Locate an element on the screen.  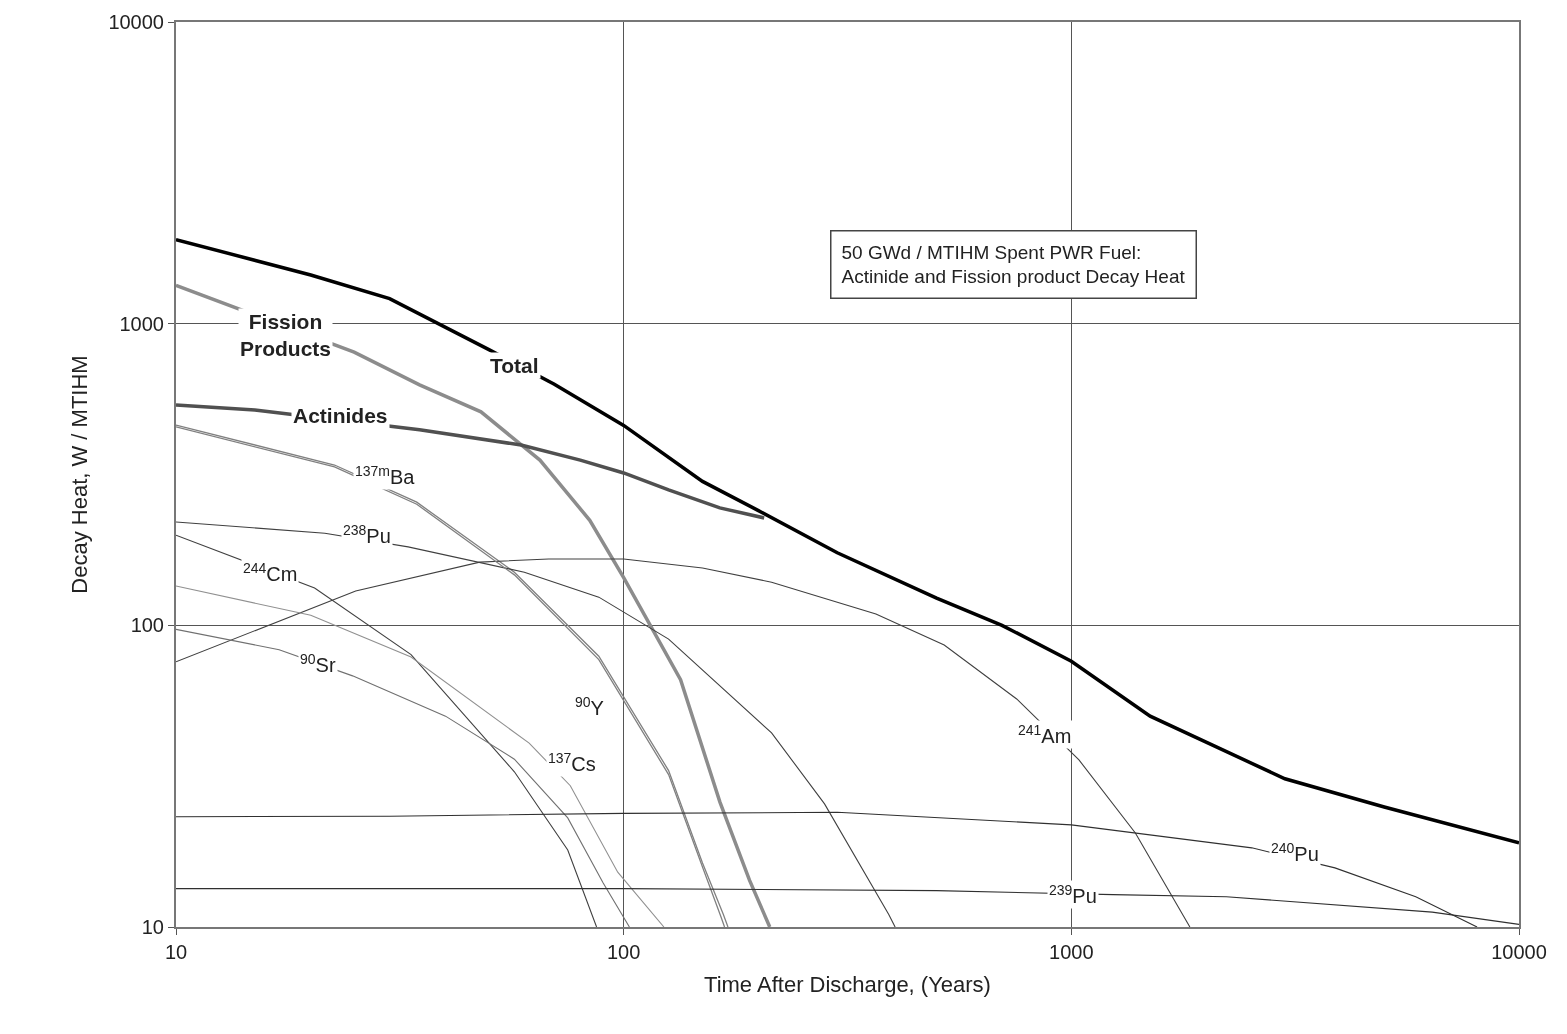
series-label: $^{238}$Pu is located at coordinates (367, 535).